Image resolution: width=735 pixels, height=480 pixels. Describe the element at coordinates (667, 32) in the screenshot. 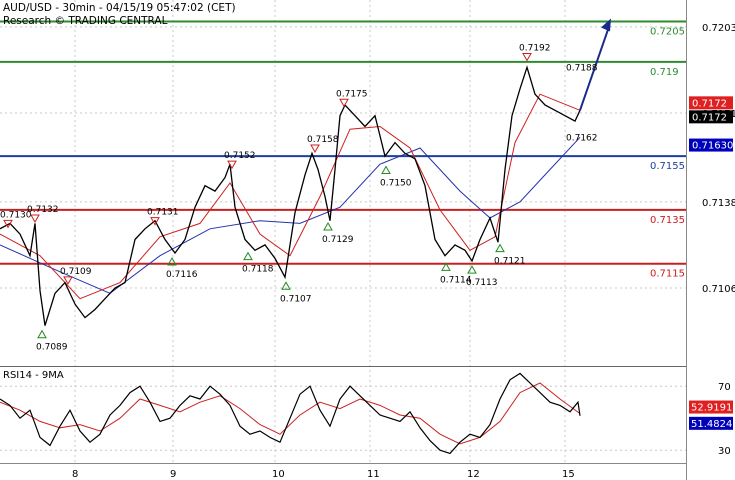

I see `level-label: 0.7205` at that location.